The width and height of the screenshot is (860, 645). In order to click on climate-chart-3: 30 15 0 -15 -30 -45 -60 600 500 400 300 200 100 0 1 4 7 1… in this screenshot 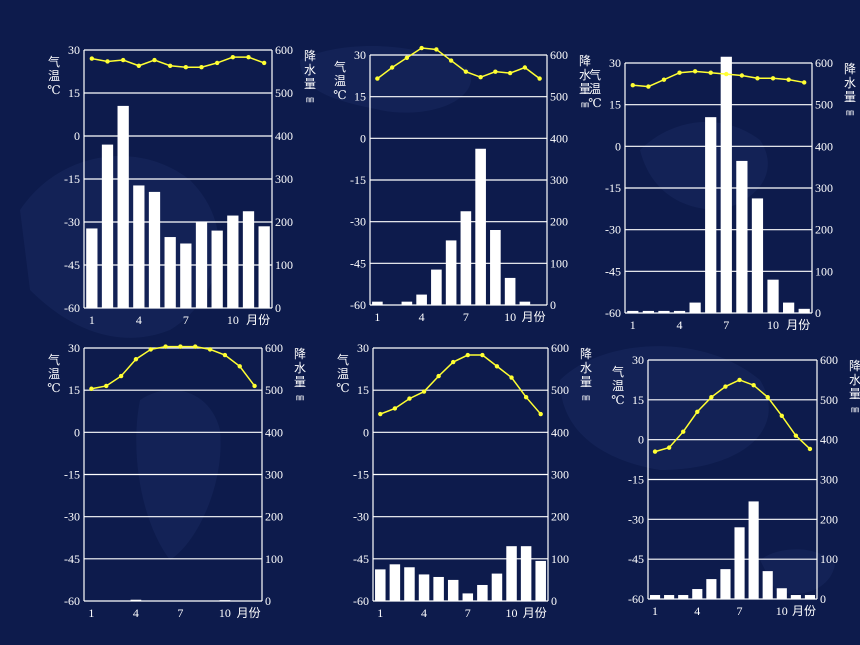, I will do `click(722, 194)`.